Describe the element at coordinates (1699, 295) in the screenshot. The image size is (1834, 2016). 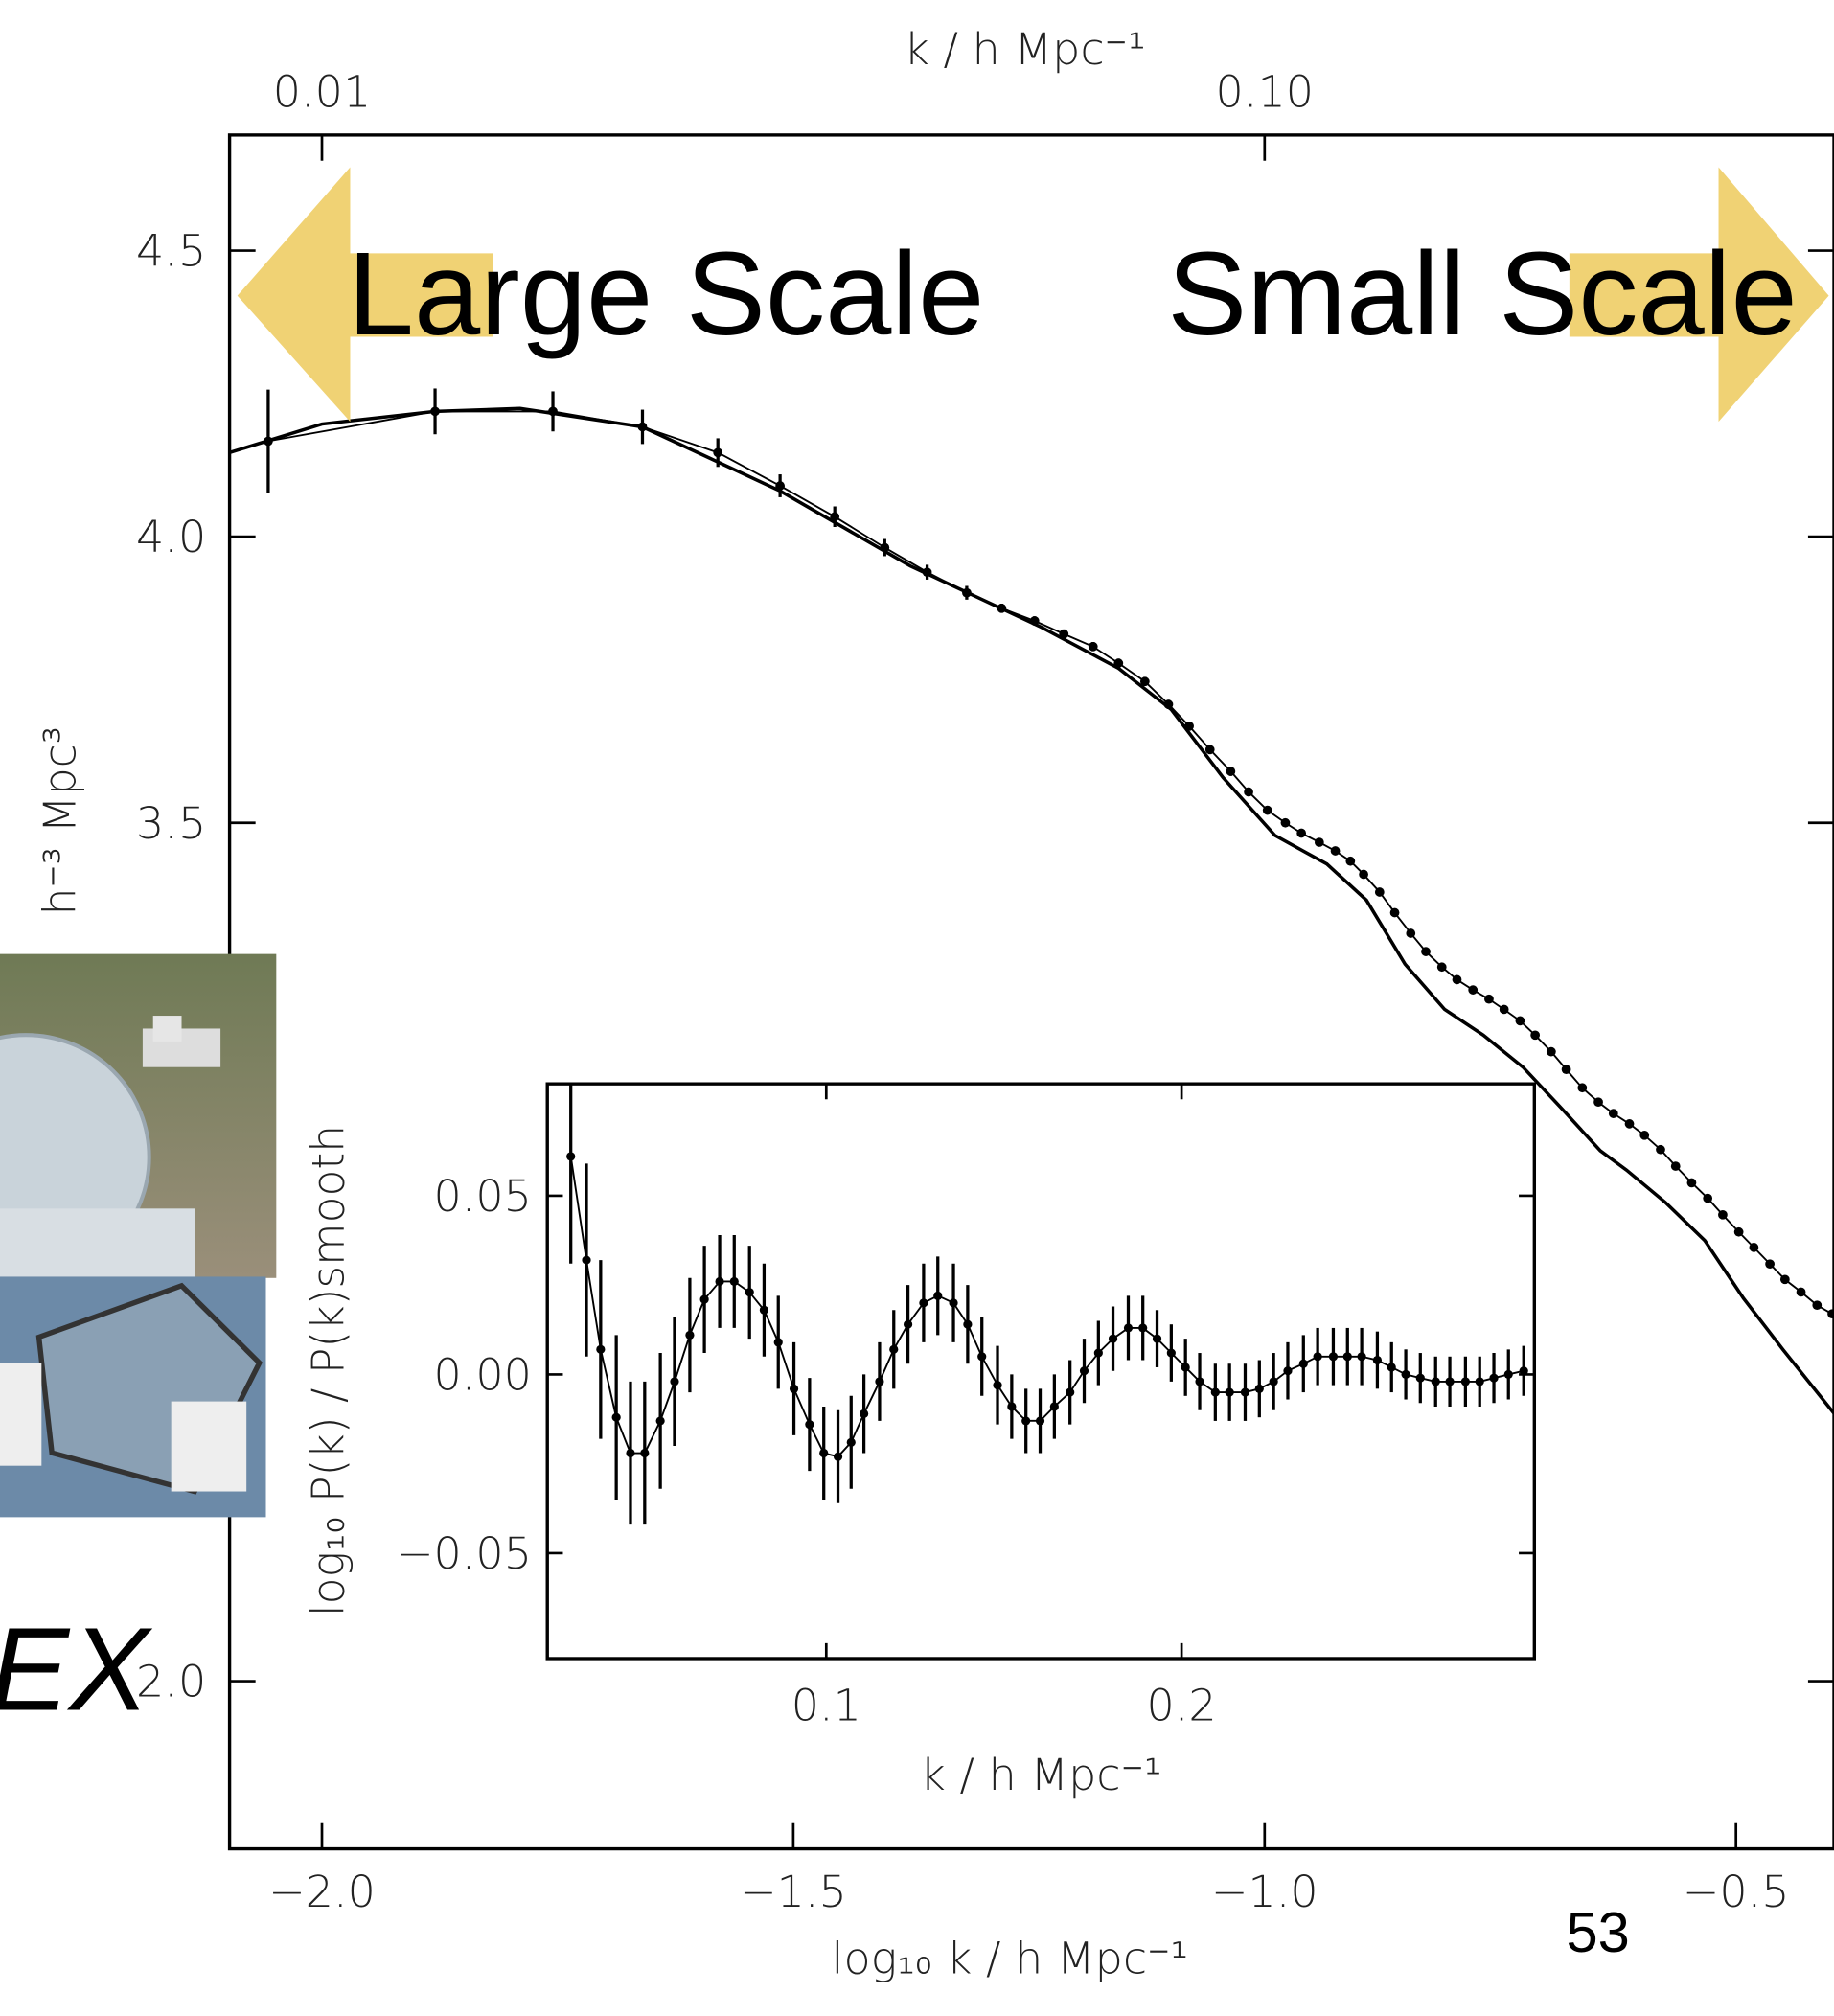
I see `arrow-right` at that location.